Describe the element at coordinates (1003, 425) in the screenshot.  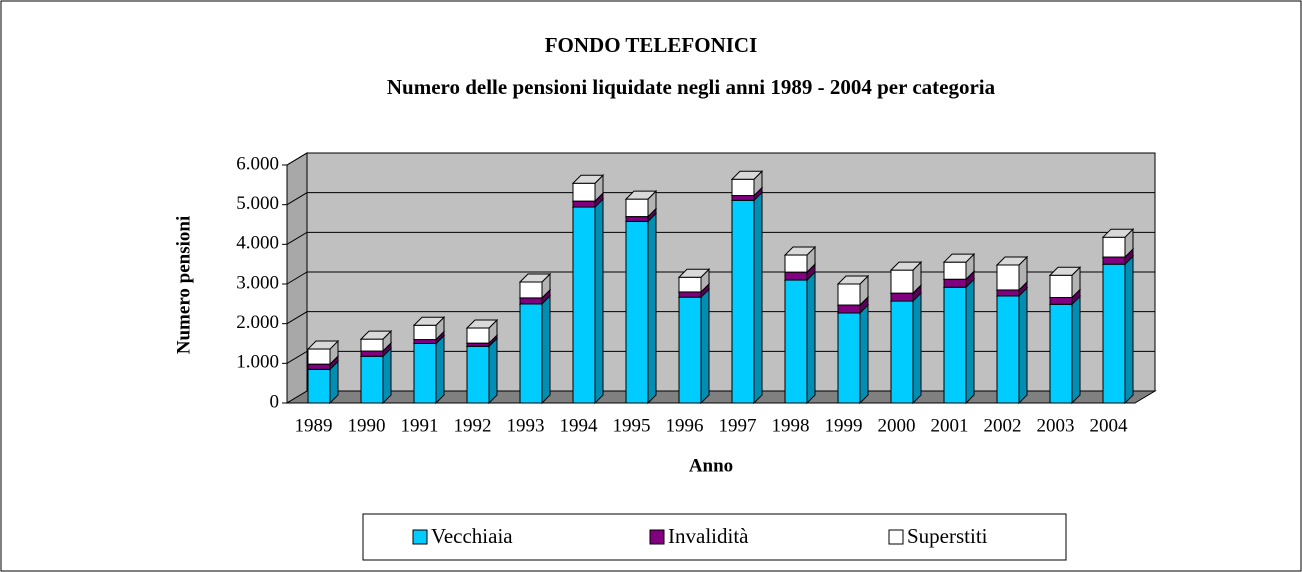
I see `x-tick-label: 2002` at that location.